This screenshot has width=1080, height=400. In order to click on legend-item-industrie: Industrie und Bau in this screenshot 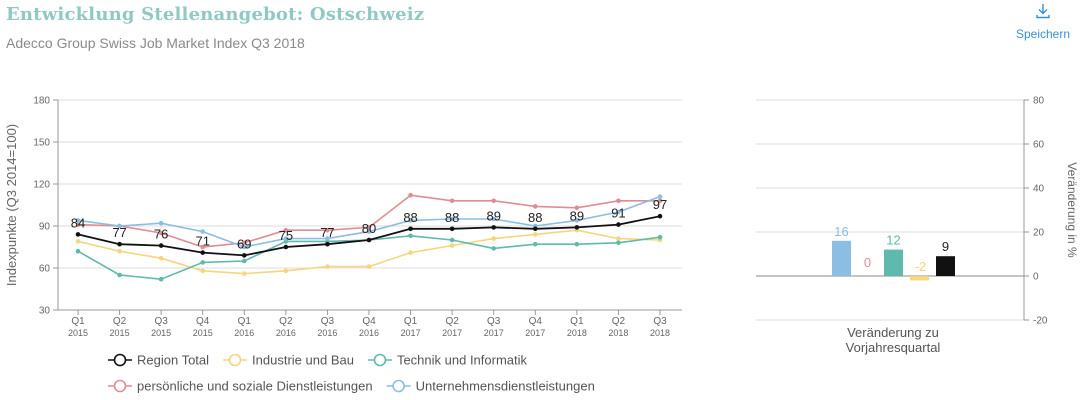, I will do `click(288, 360)`.